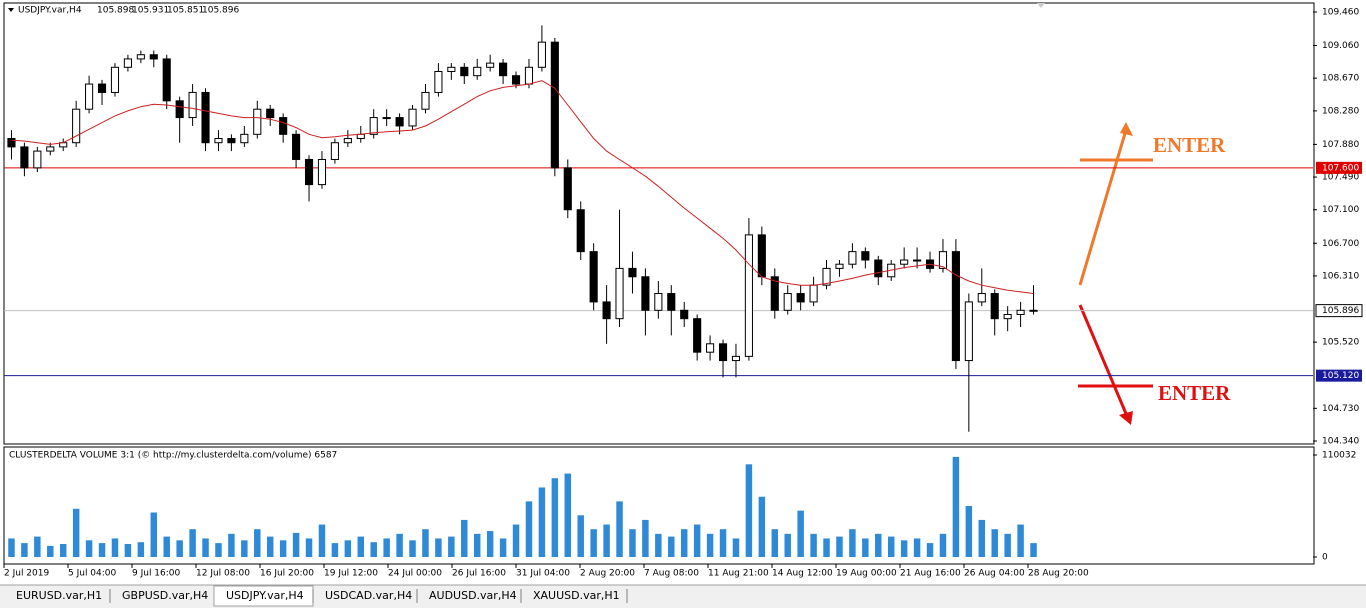  I want to click on x-tick-label: 7 Aug 08:00, so click(671, 574).